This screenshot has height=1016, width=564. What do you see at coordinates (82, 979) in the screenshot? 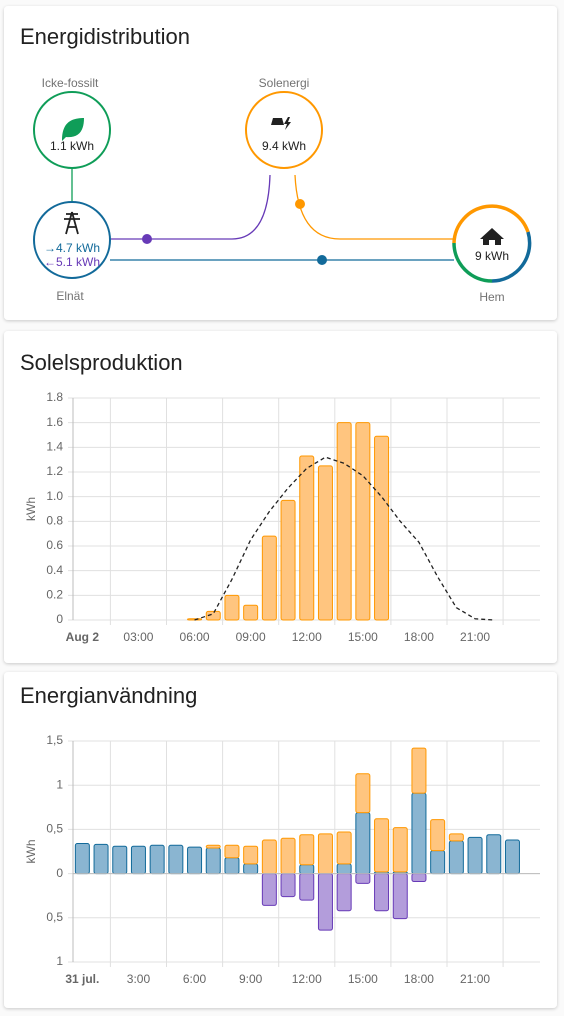
I see `x-tick-label: 31 jul.` at bounding box center [82, 979].